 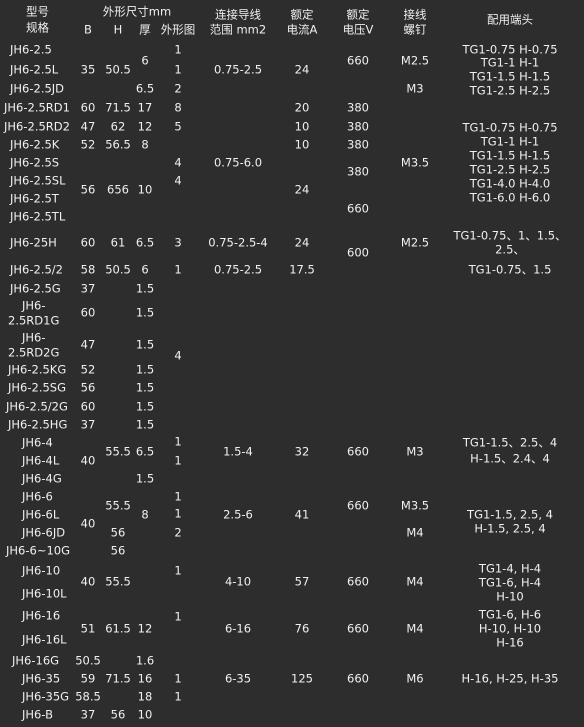 I want to click on table-cell: JH6-35, so click(x=41, y=678).